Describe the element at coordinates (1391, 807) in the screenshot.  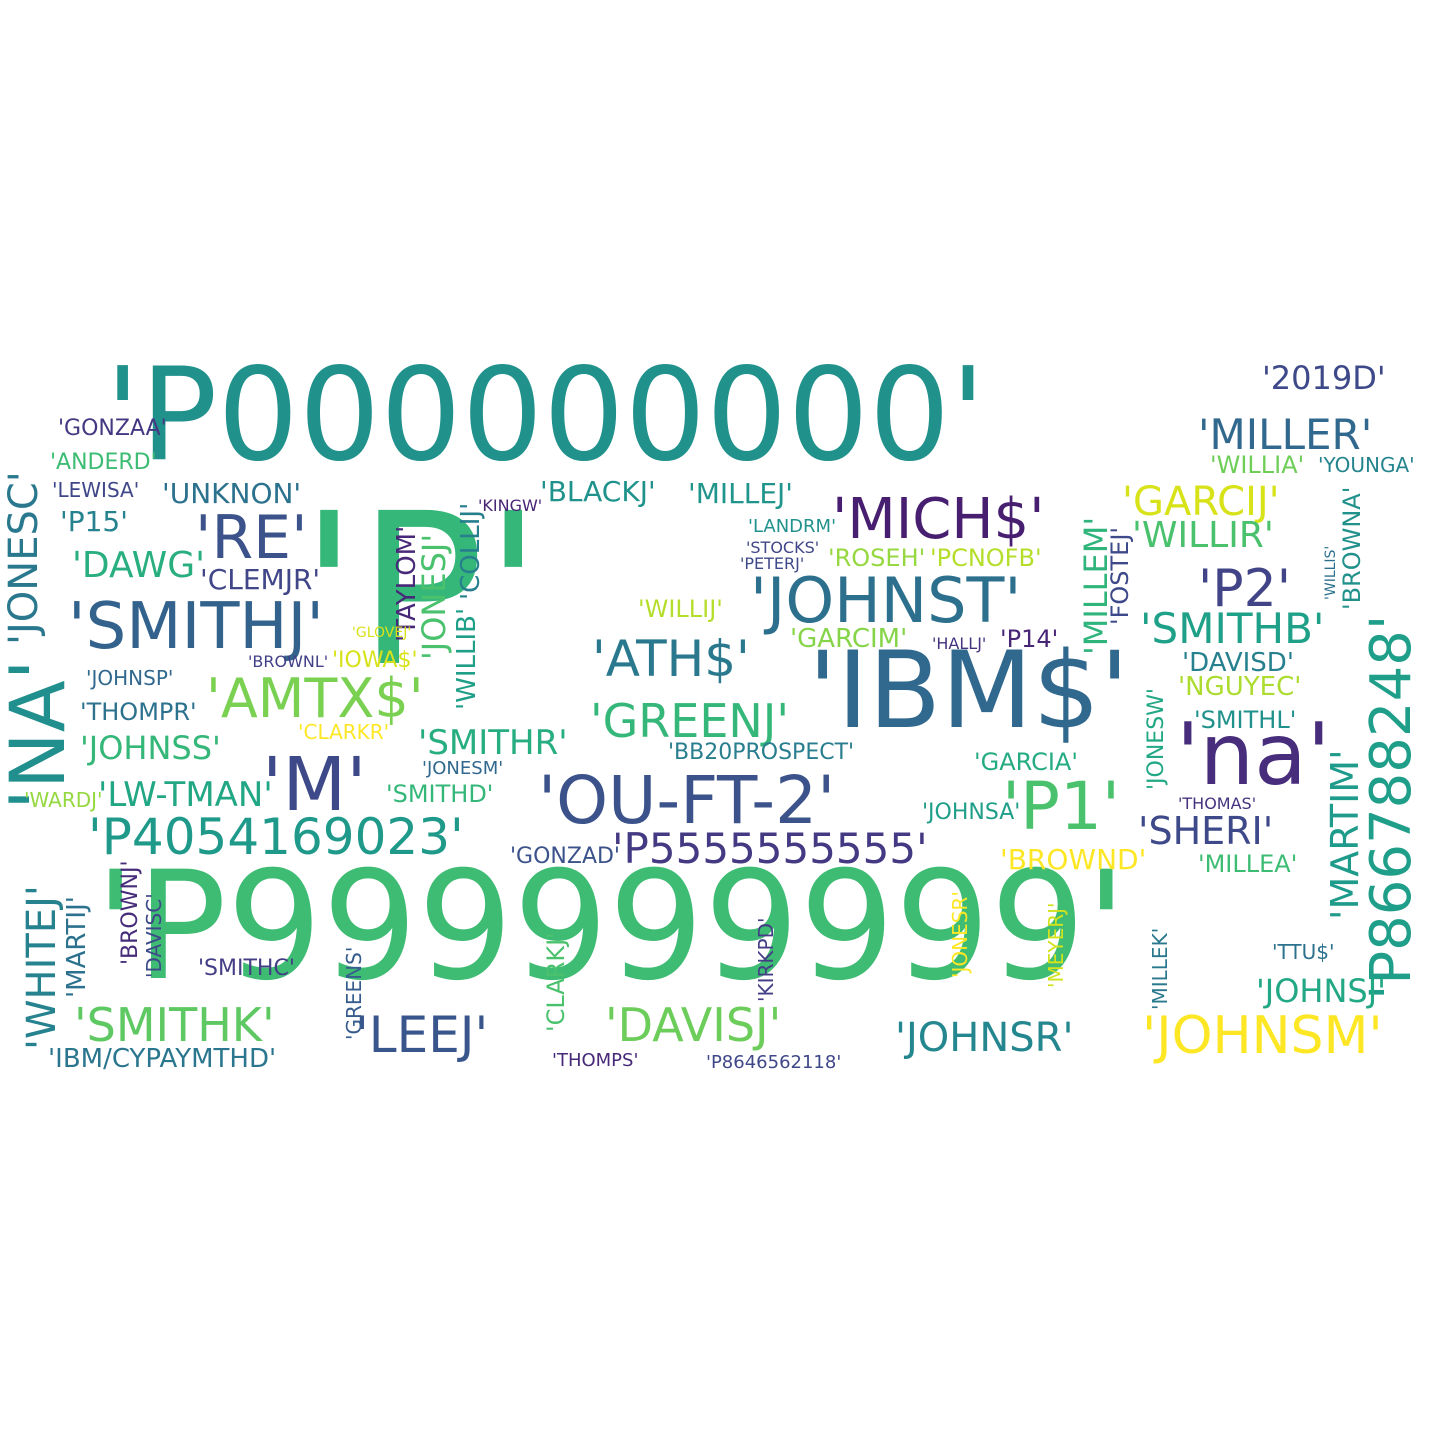
I see `word: 'P866788248'` at that location.